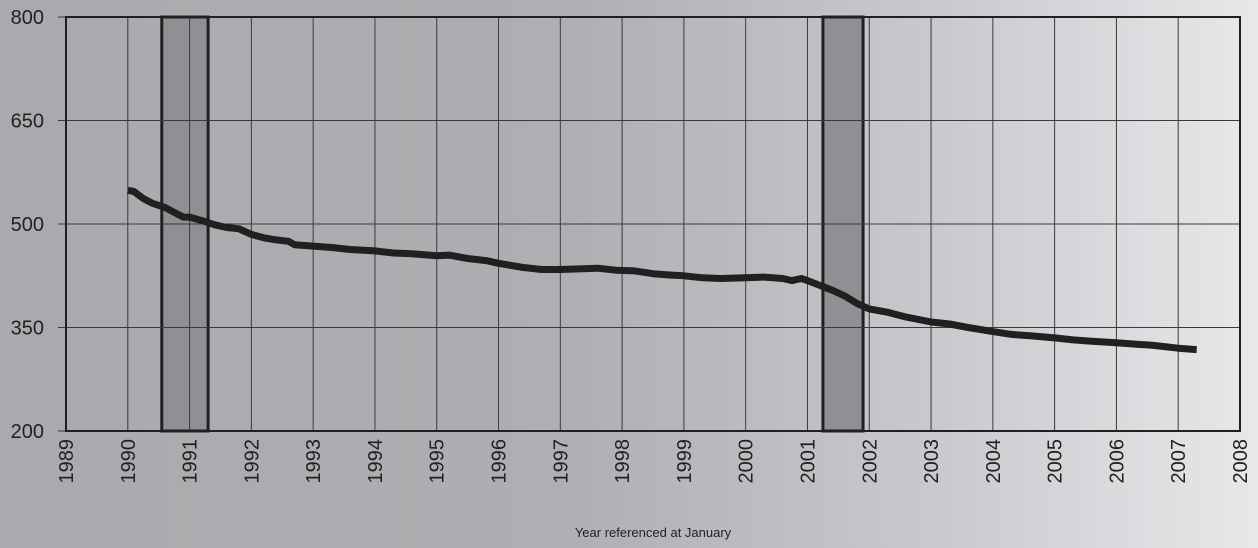 This screenshot has height=548, width=1258. What do you see at coordinates (27, 122) in the screenshot?
I see `y-tick-label-650: 650` at bounding box center [27, 122].